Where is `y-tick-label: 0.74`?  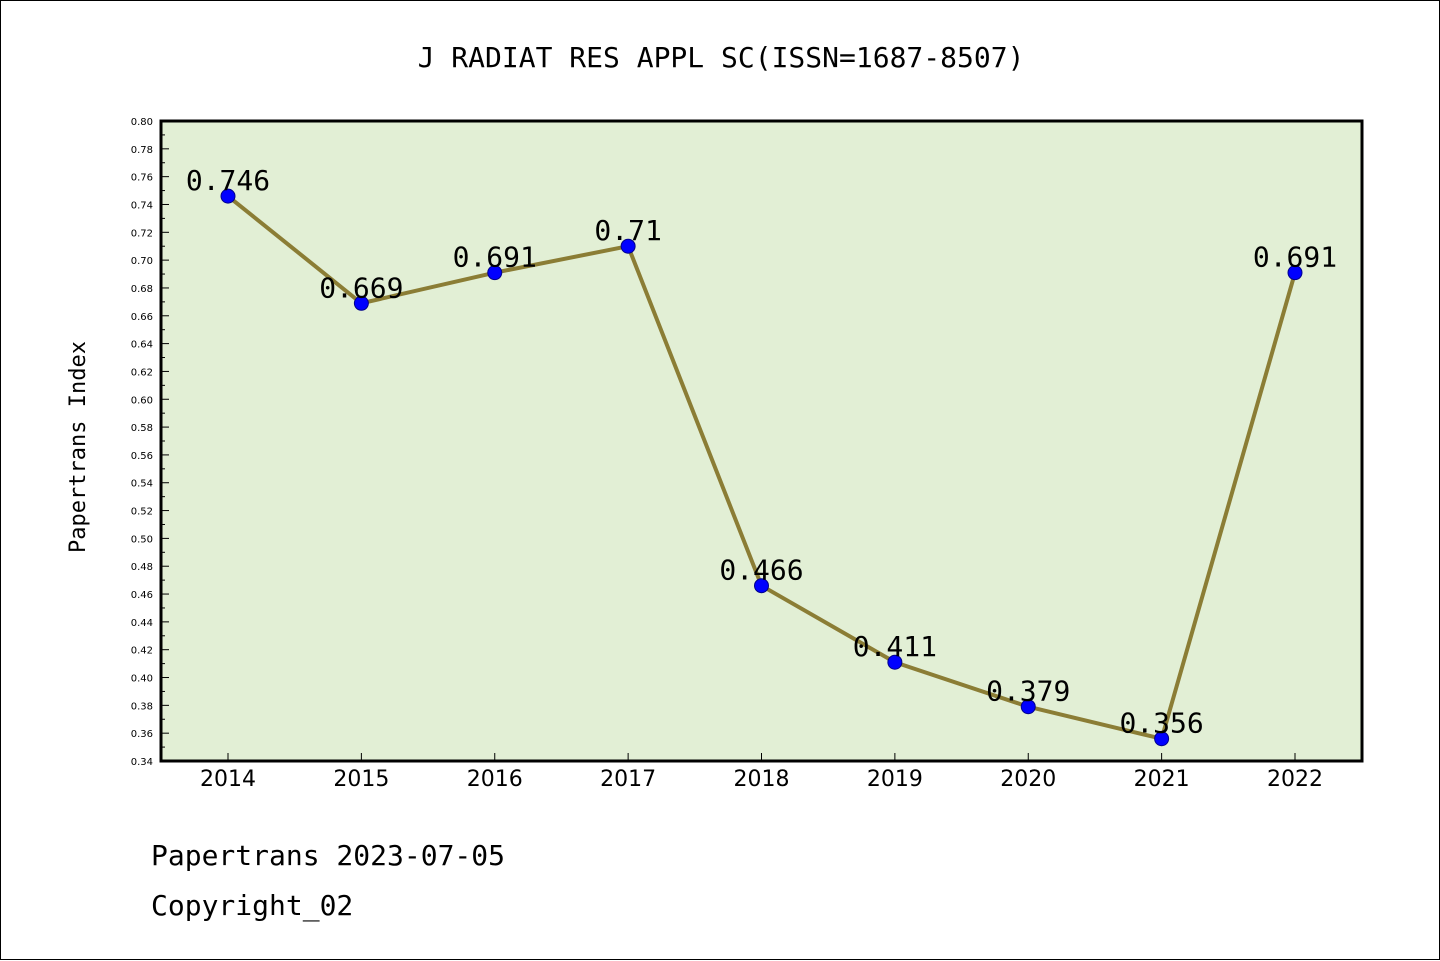
y-tick-label: 0.74 is located at coordinates (142, 205).